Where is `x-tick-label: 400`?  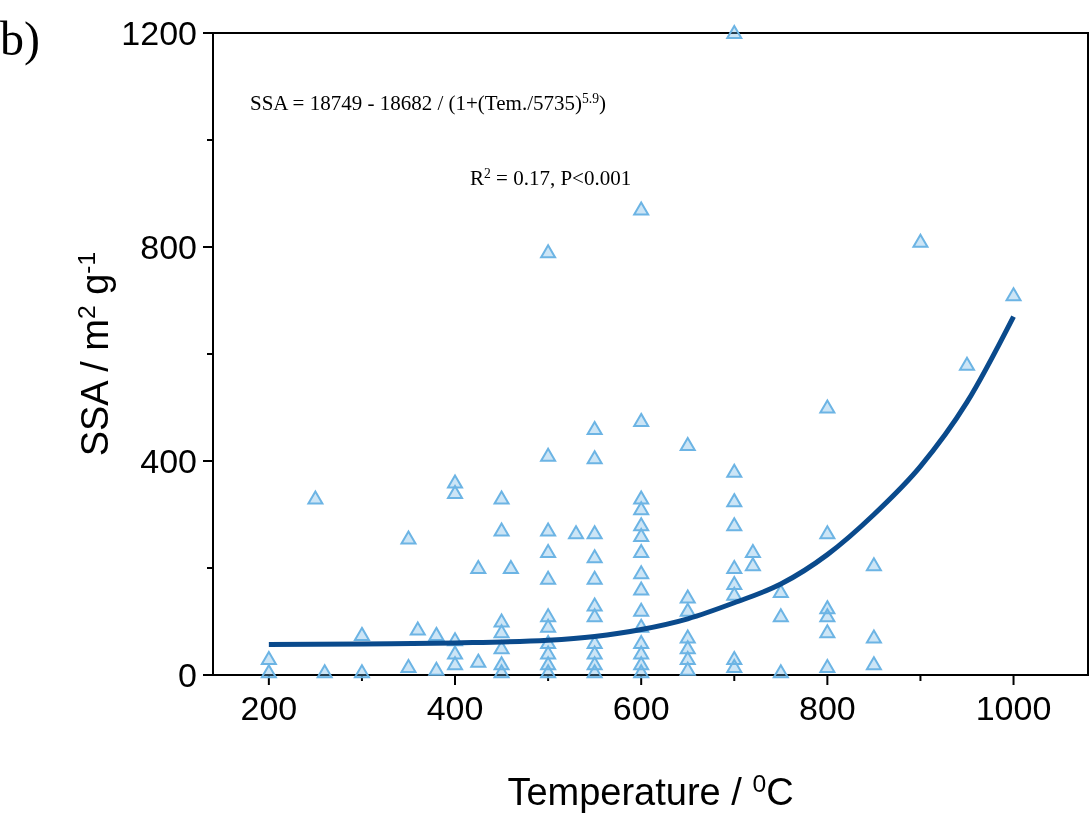
x-tick-label: 400 is located at coordinates (455, 708).